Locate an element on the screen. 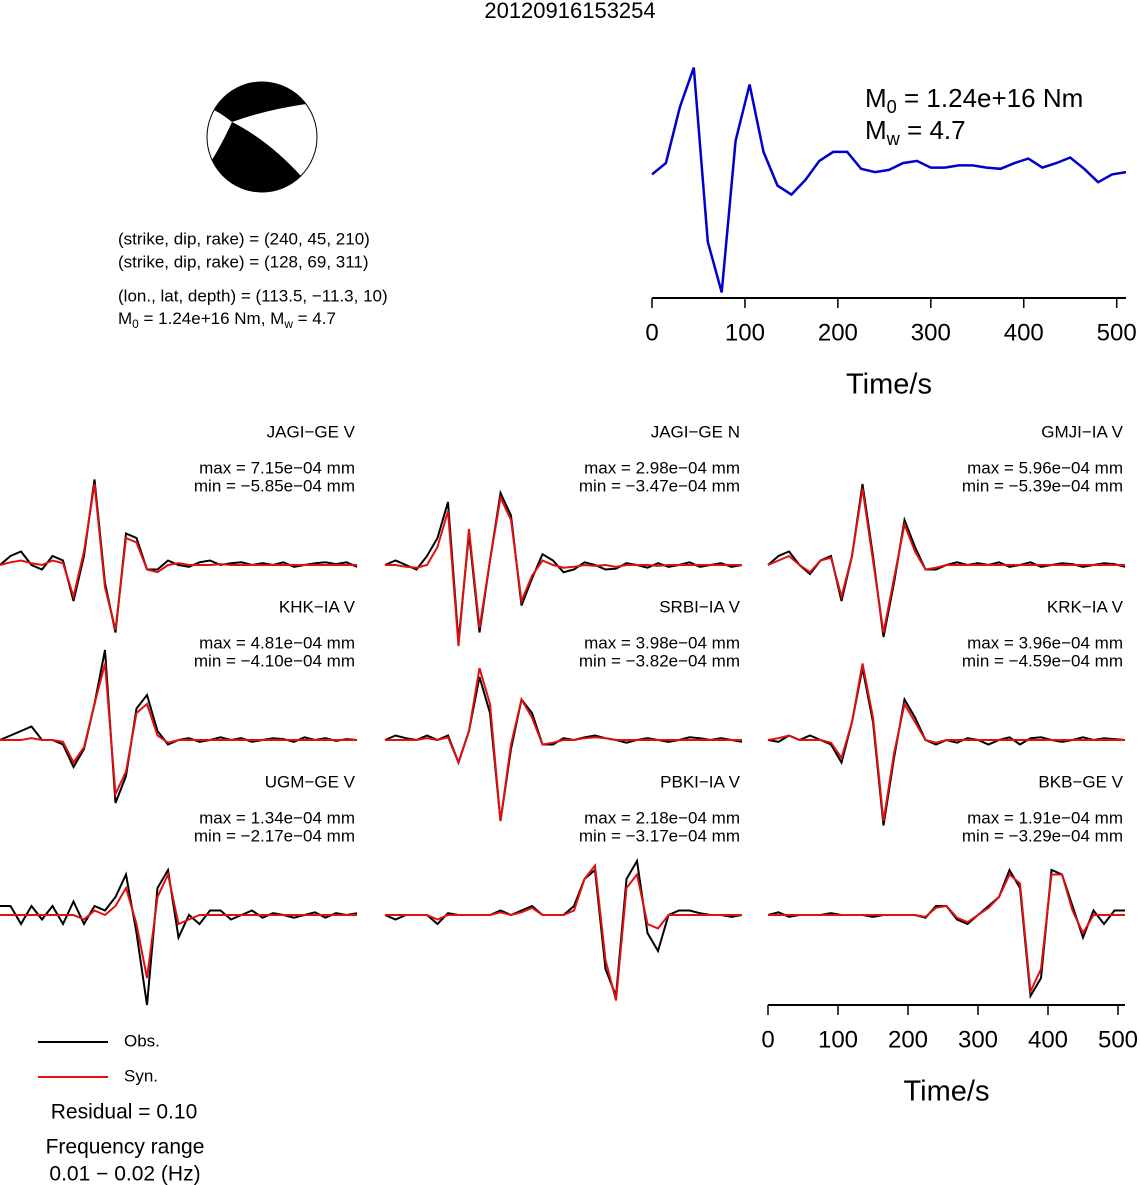 The width and height of the screenshot is (1140, 1185). max-label: max = 7.15e−04 mm is located at coordinates (277, 467).